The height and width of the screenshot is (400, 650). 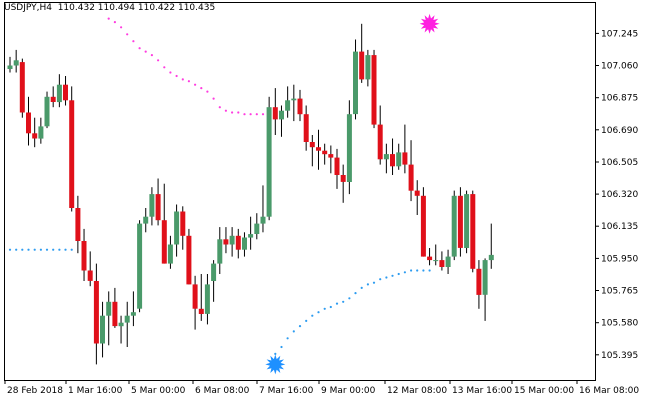 What do you see at coordinates (116, 8) in the screenshot?
I see `high-price: 110.494` at bounding box center [116, 8].